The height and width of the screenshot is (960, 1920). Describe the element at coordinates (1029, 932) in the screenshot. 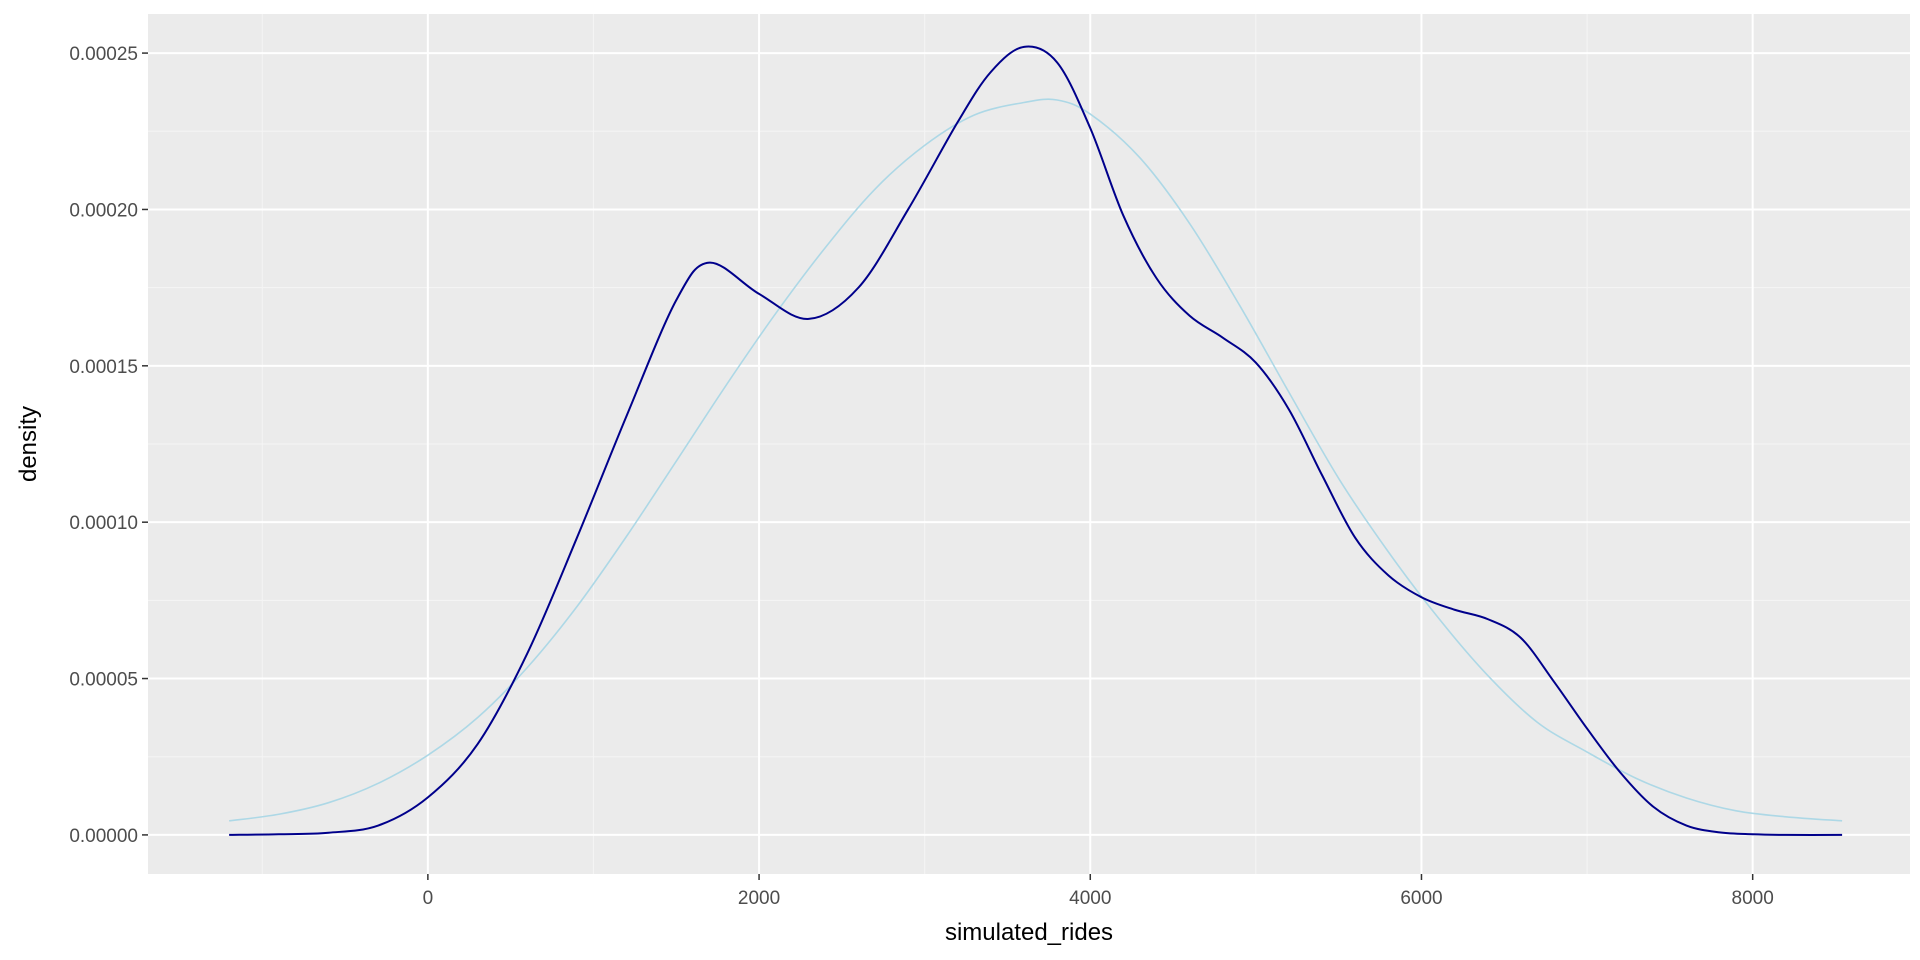

I see `x-axis-title: simulated_rides` at that location.